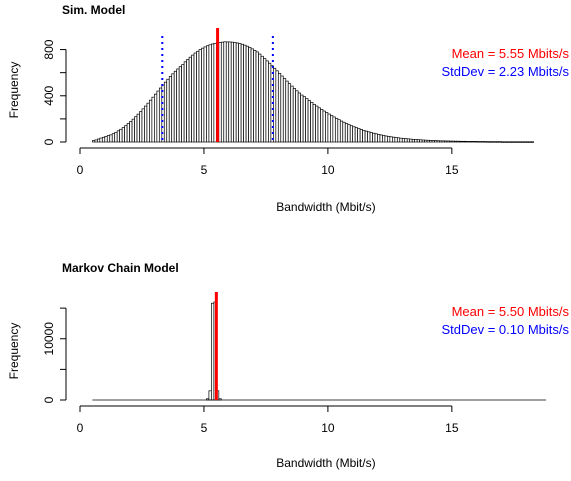 This screenshot has width=571, height=481. What do you see at coordinates (511, 311) in the screenshot?
I see `panel2-mean-annotation: Mean = 5.50 Mbits/s` at bounding box center [511, 311].